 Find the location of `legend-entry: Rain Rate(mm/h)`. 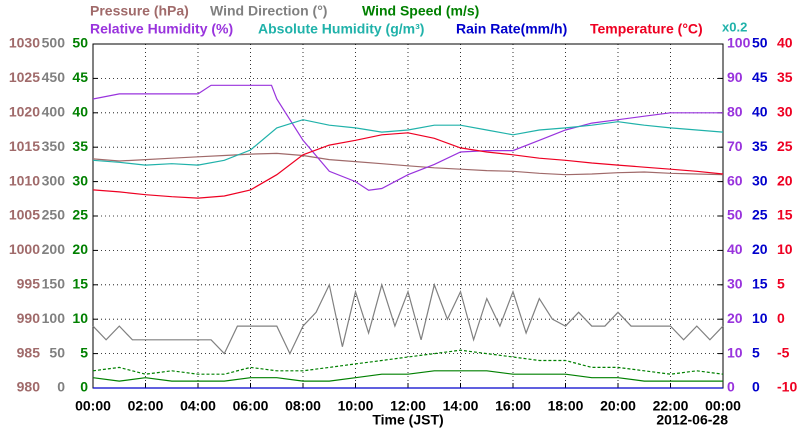

legend-entry: Rain Rate(mm/h) is located at coordinates (511, 29).